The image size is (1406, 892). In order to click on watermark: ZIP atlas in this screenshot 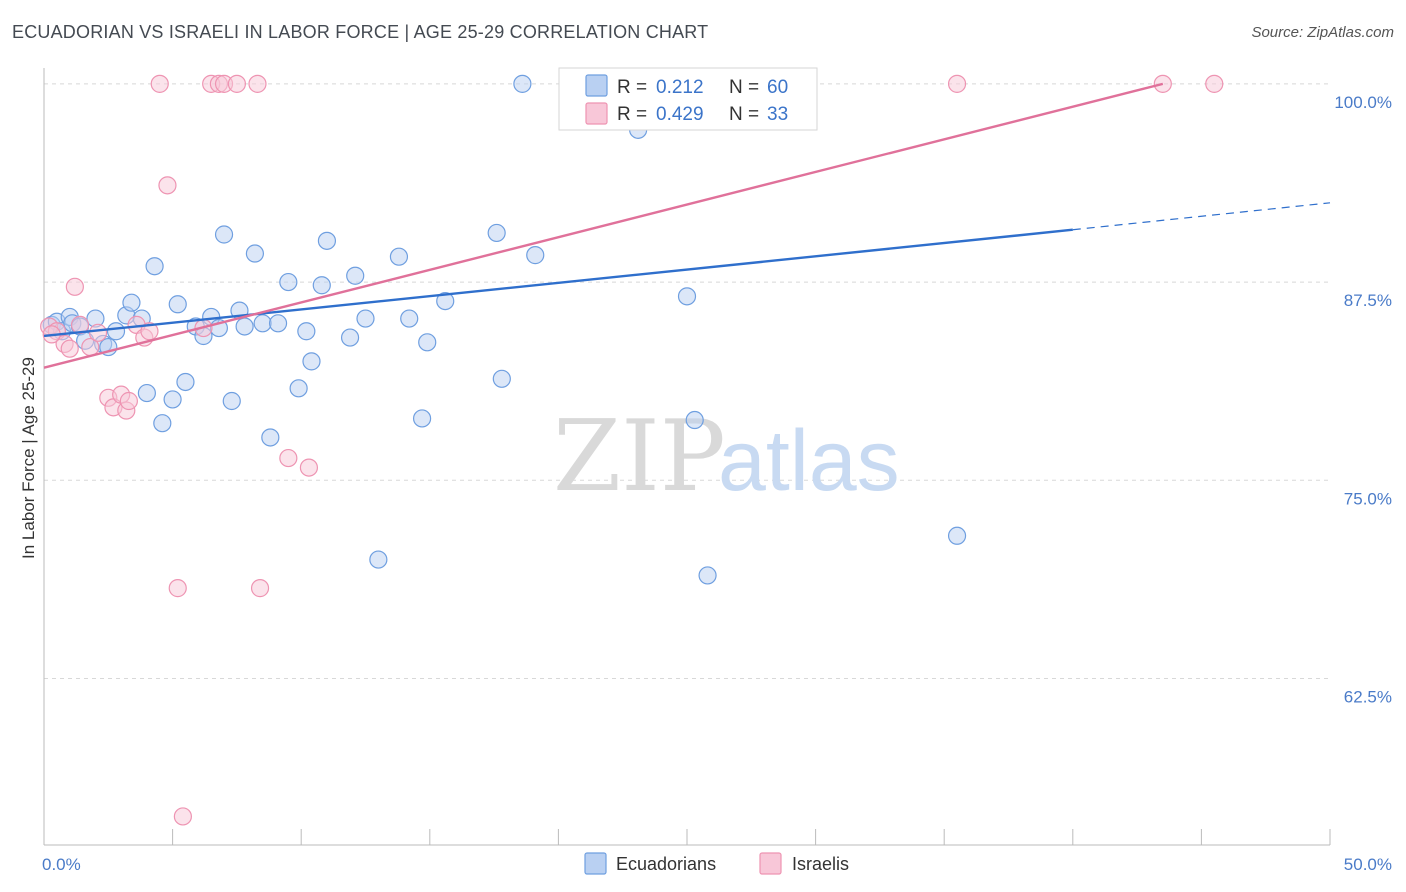, I will do `click(726, 457)`.